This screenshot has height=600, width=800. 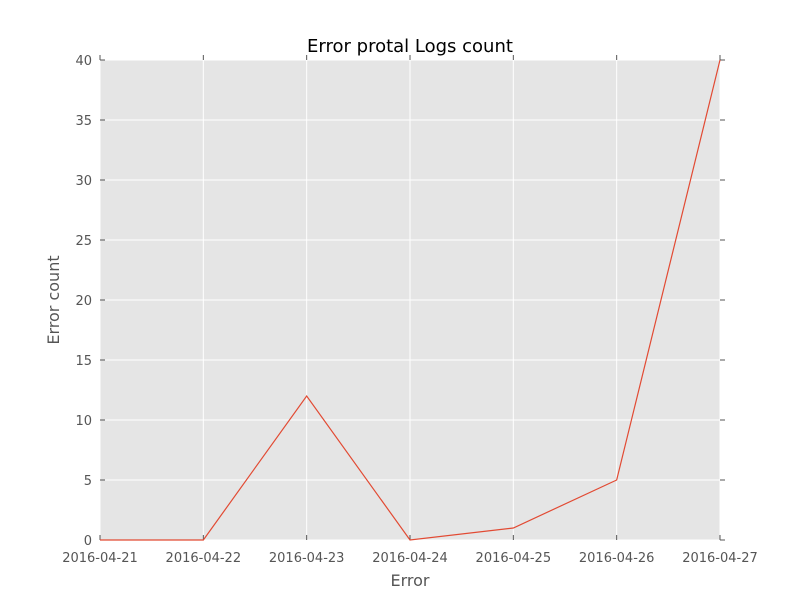 What do you see at coordinates (83, 421) in the screenshot?
I see `y-tick-label: 10` at bounding box center [83, 421].